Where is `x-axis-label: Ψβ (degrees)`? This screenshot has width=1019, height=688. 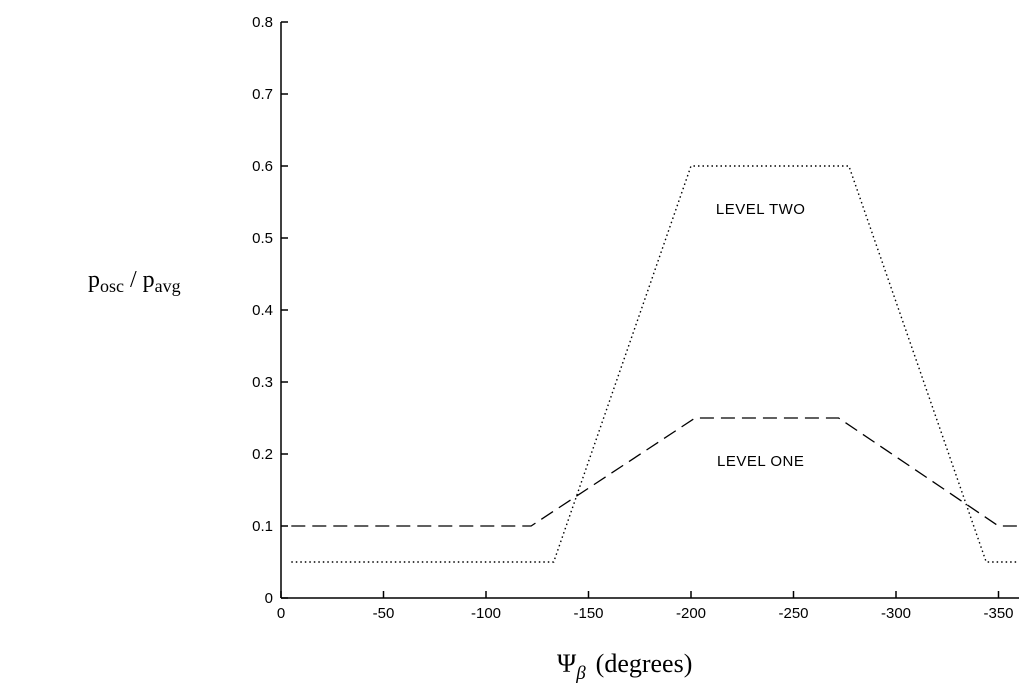
x-axis-label: Ψβ (degrees) is located at coordinates (624, 666).